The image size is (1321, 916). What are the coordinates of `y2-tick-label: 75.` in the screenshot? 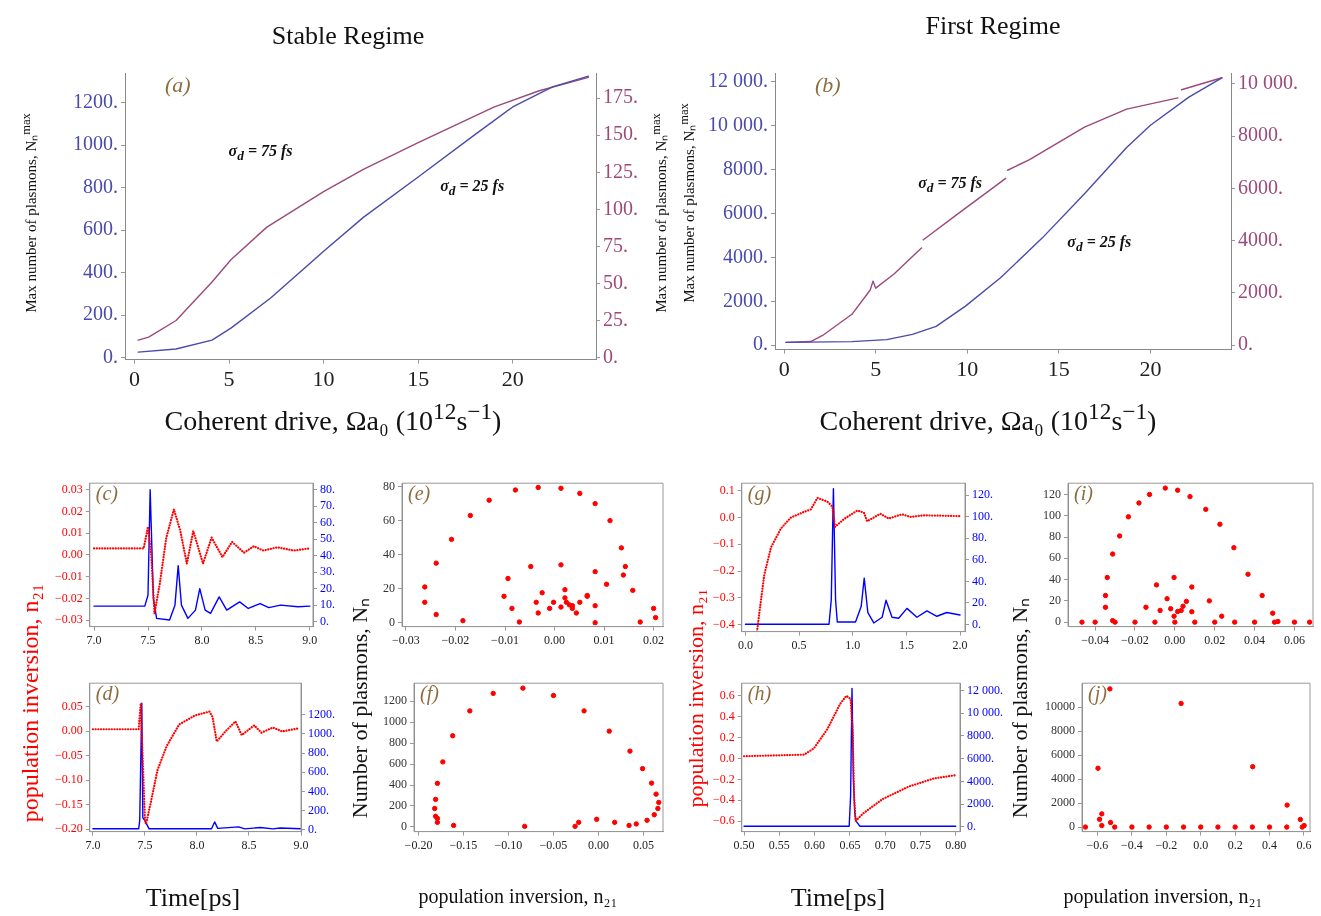 It's located at (615, 244).